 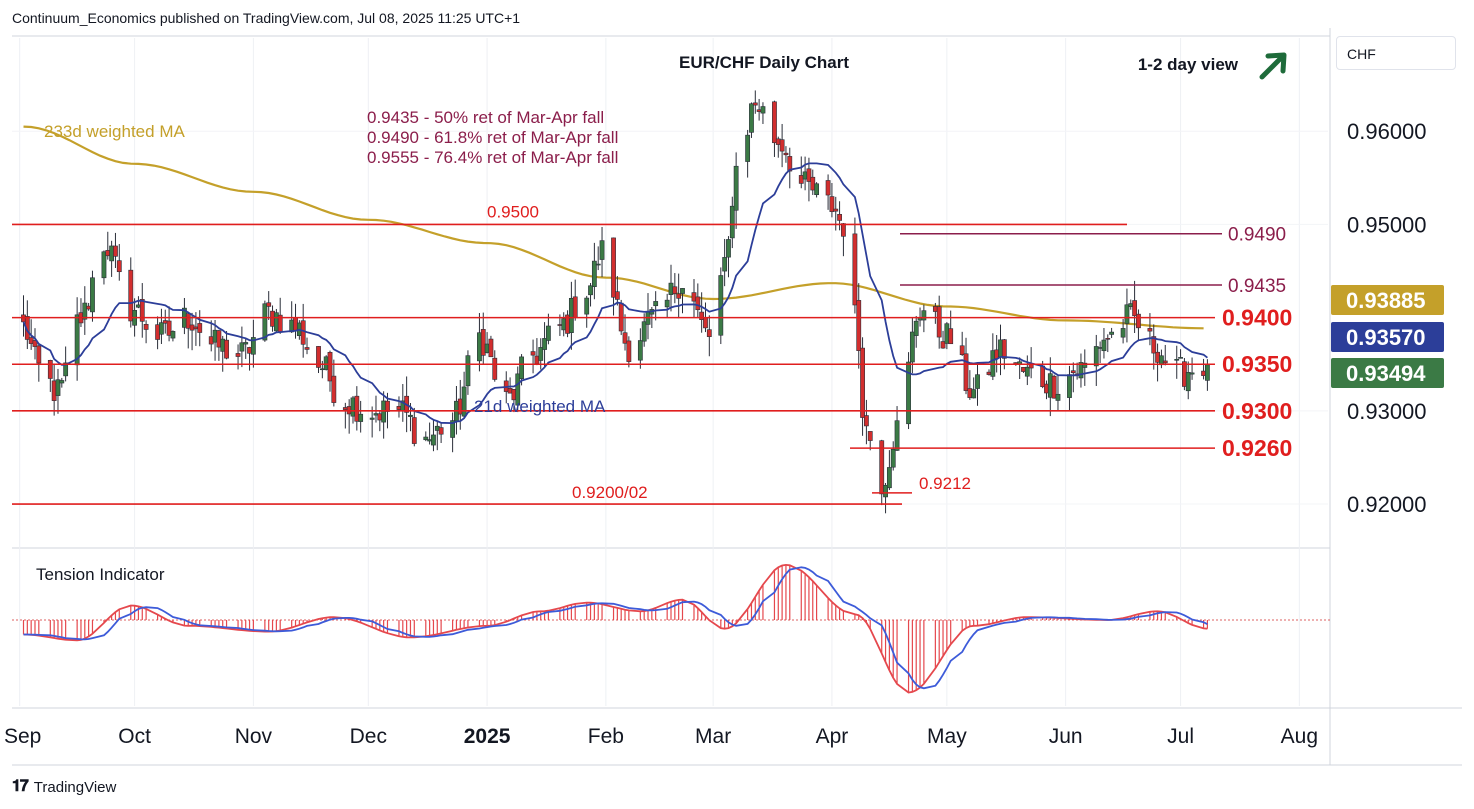 I want to click on x-tick-label: Feb, so click(x=606, y=736).